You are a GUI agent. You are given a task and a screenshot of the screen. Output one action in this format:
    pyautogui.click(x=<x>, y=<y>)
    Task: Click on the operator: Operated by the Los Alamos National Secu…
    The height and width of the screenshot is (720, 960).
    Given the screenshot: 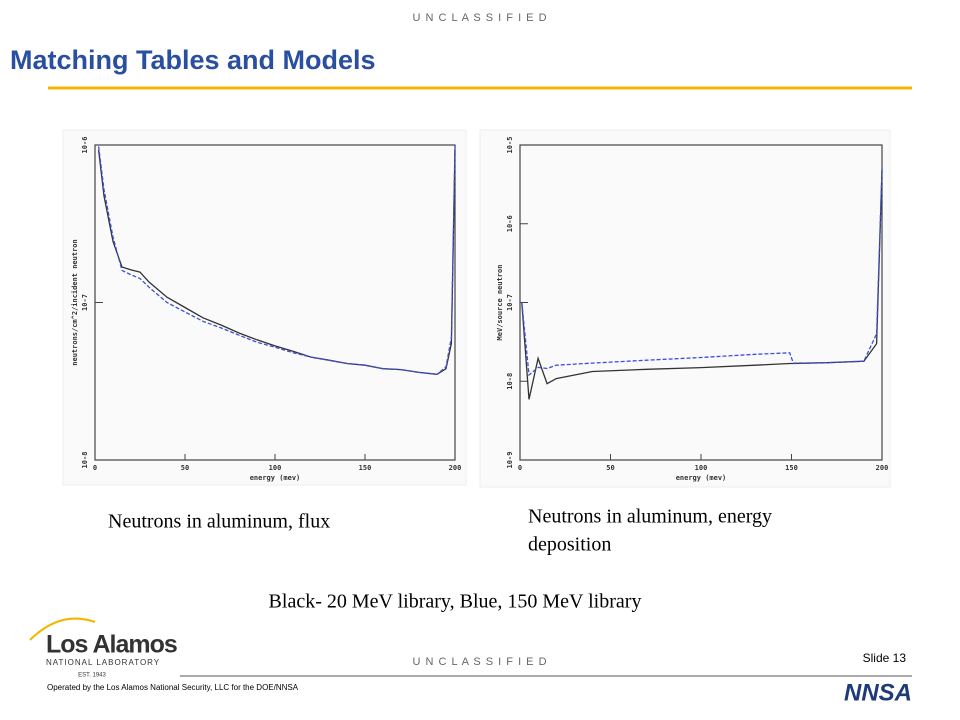 What is the action you would take?
    pyautogui.click(x=173, y=687)
    